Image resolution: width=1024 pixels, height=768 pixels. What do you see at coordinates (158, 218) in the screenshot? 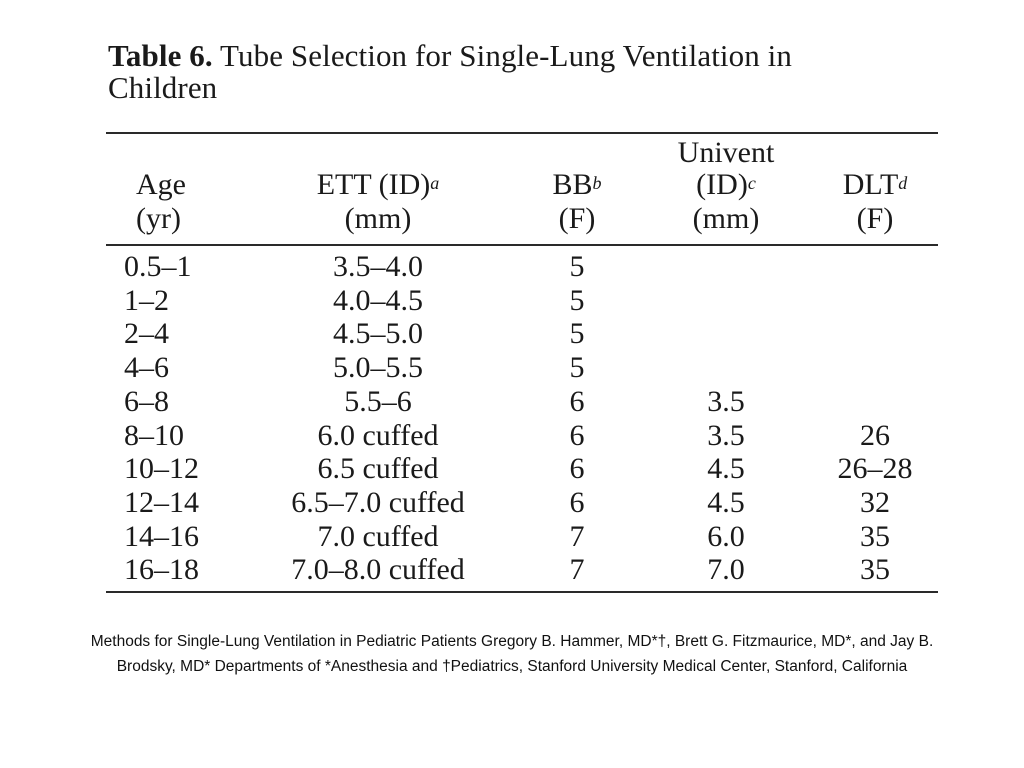
I see `header-age-unit: (yr)` at bounding box center [158, 218].